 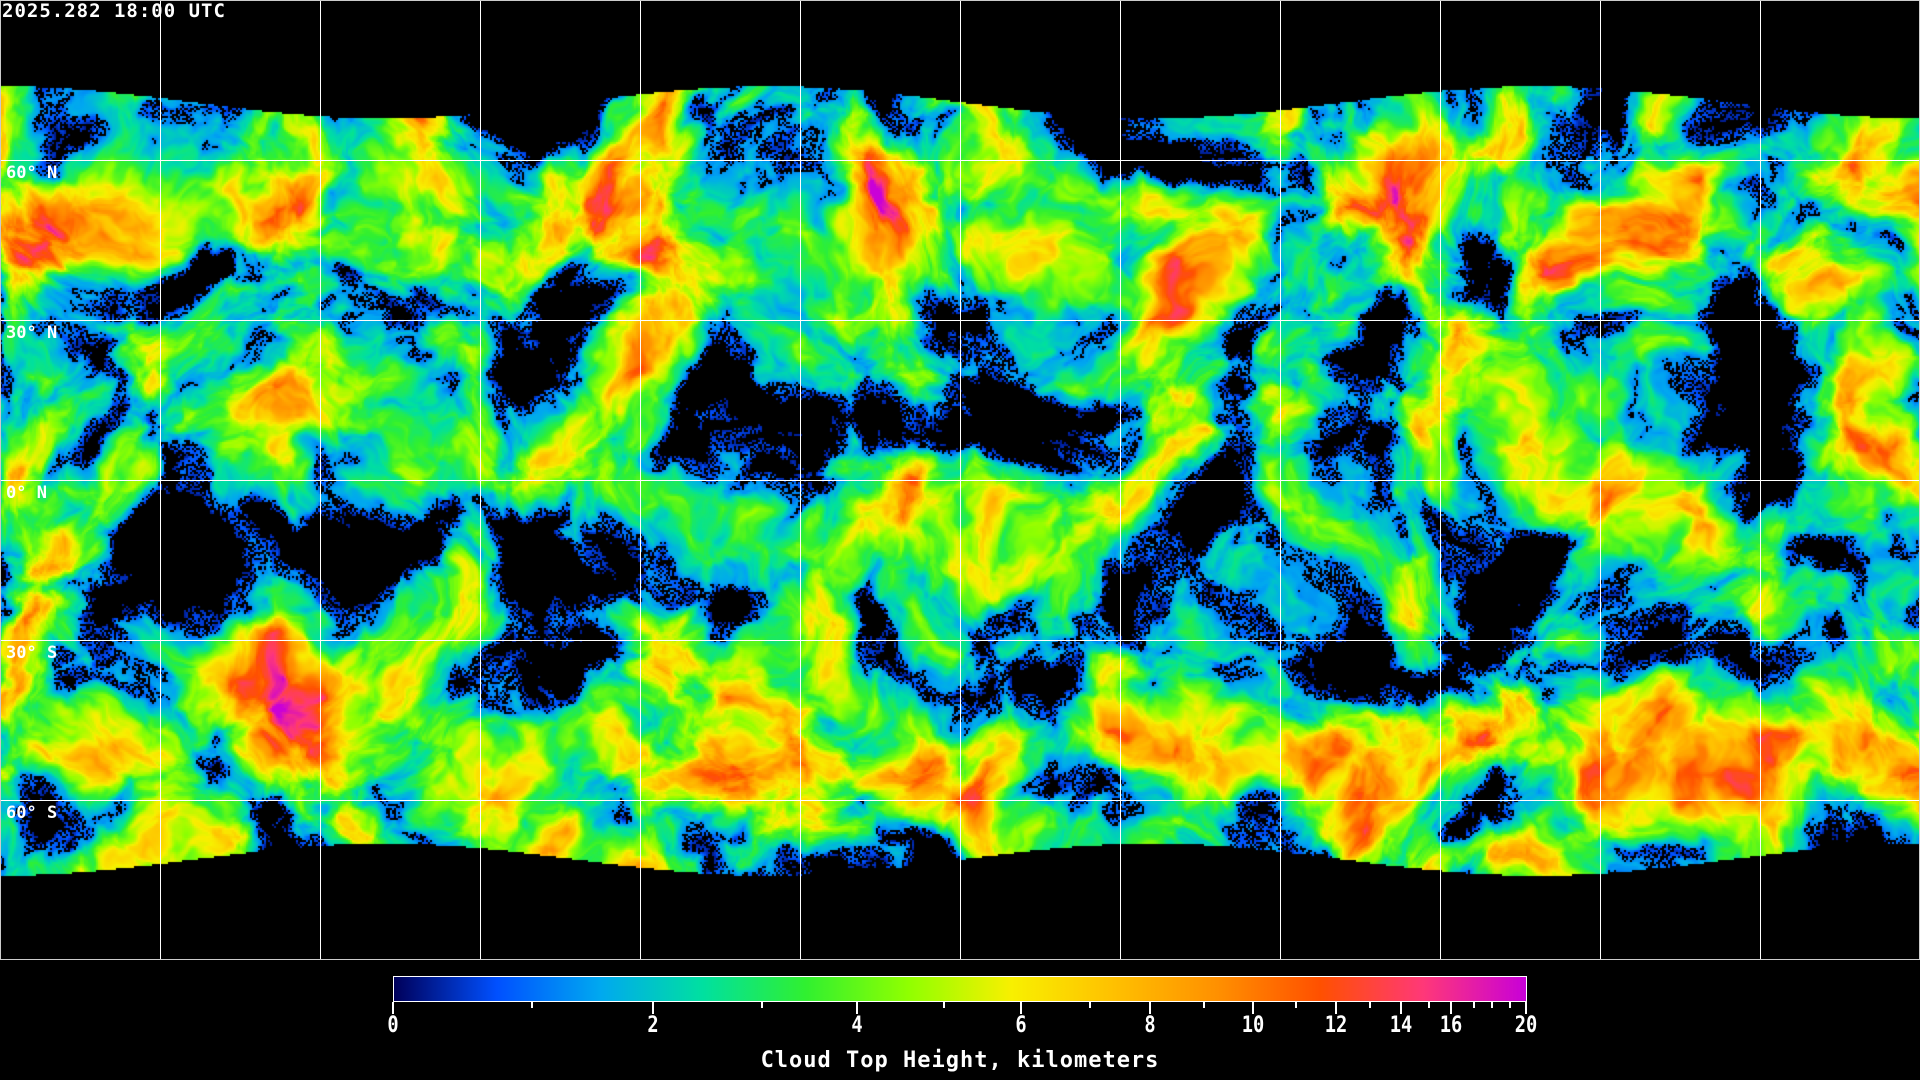 I want to click on tick-label: 0, so click(x=393, y=1025).